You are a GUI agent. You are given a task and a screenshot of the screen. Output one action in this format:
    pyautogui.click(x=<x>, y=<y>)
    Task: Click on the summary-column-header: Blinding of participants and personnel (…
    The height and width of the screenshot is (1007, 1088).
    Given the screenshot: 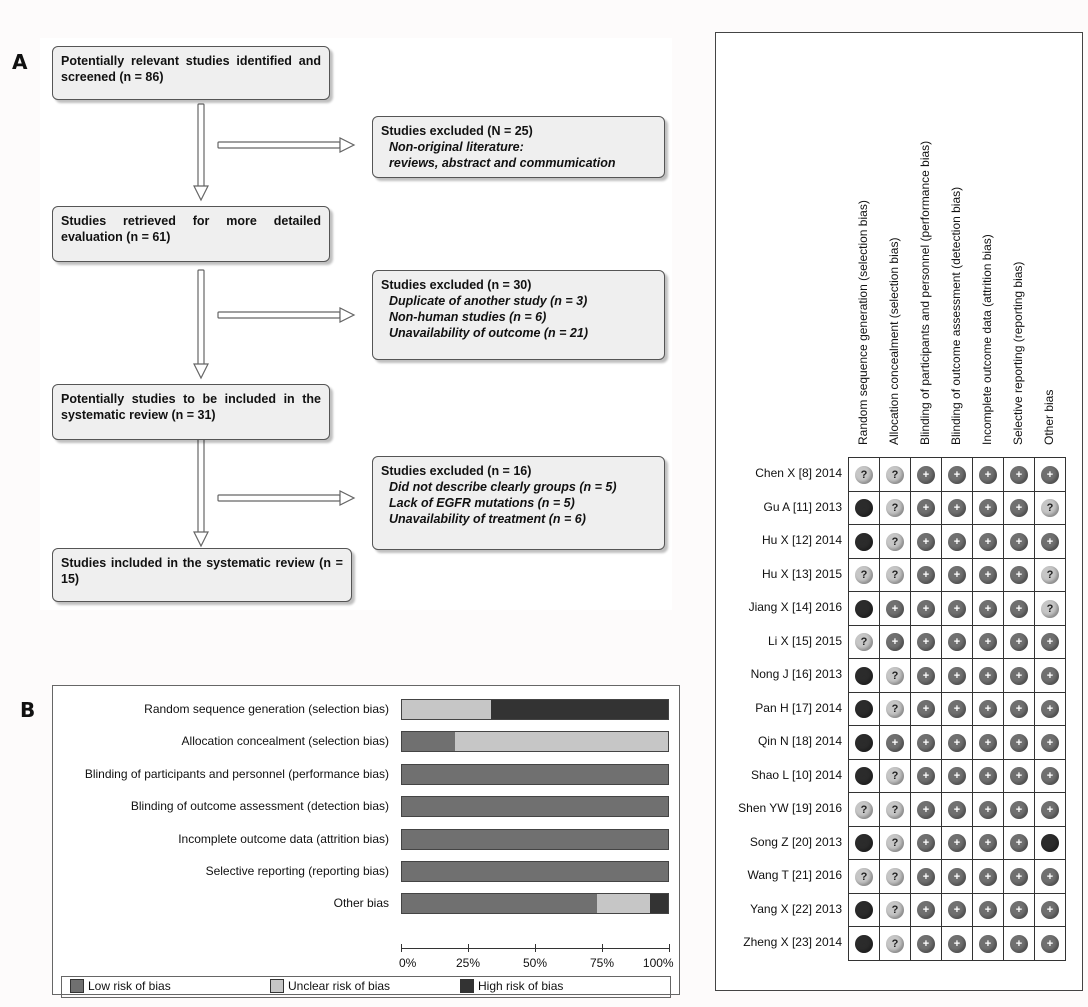 What is the action you would take?
    pyautogui.click(x=926, y=250)
    